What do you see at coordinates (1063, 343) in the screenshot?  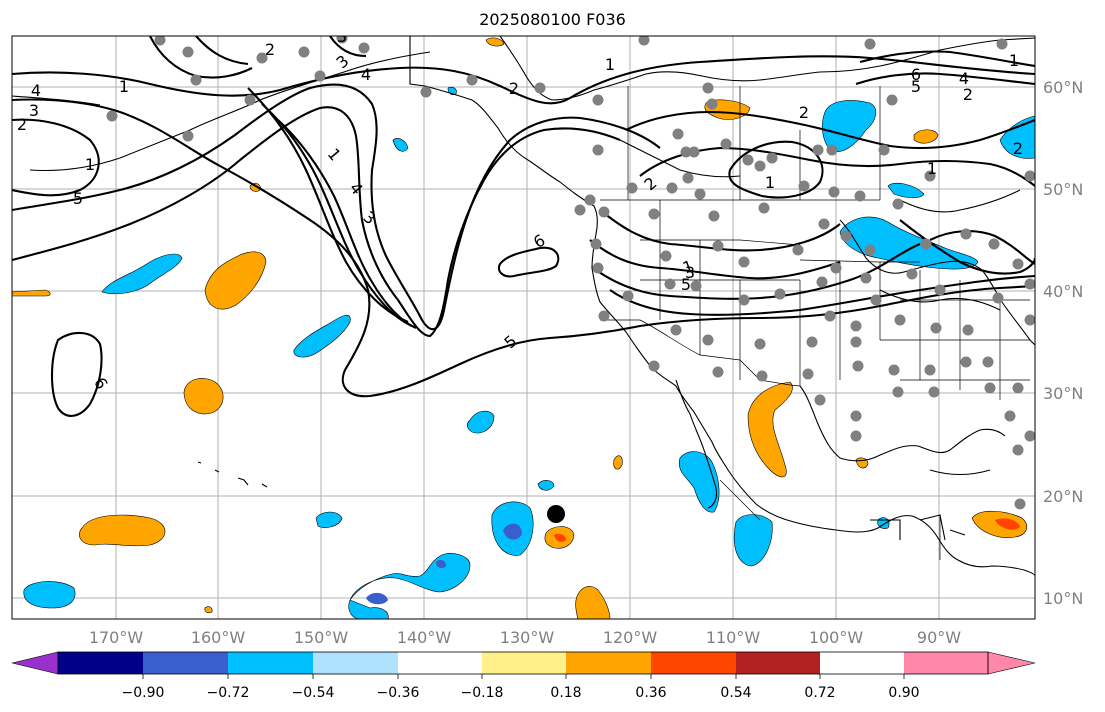 I see `latitude-labels: 60°N 50°N 40°N 30°N 20°N 10°N` at bounding box center [1063, 343].